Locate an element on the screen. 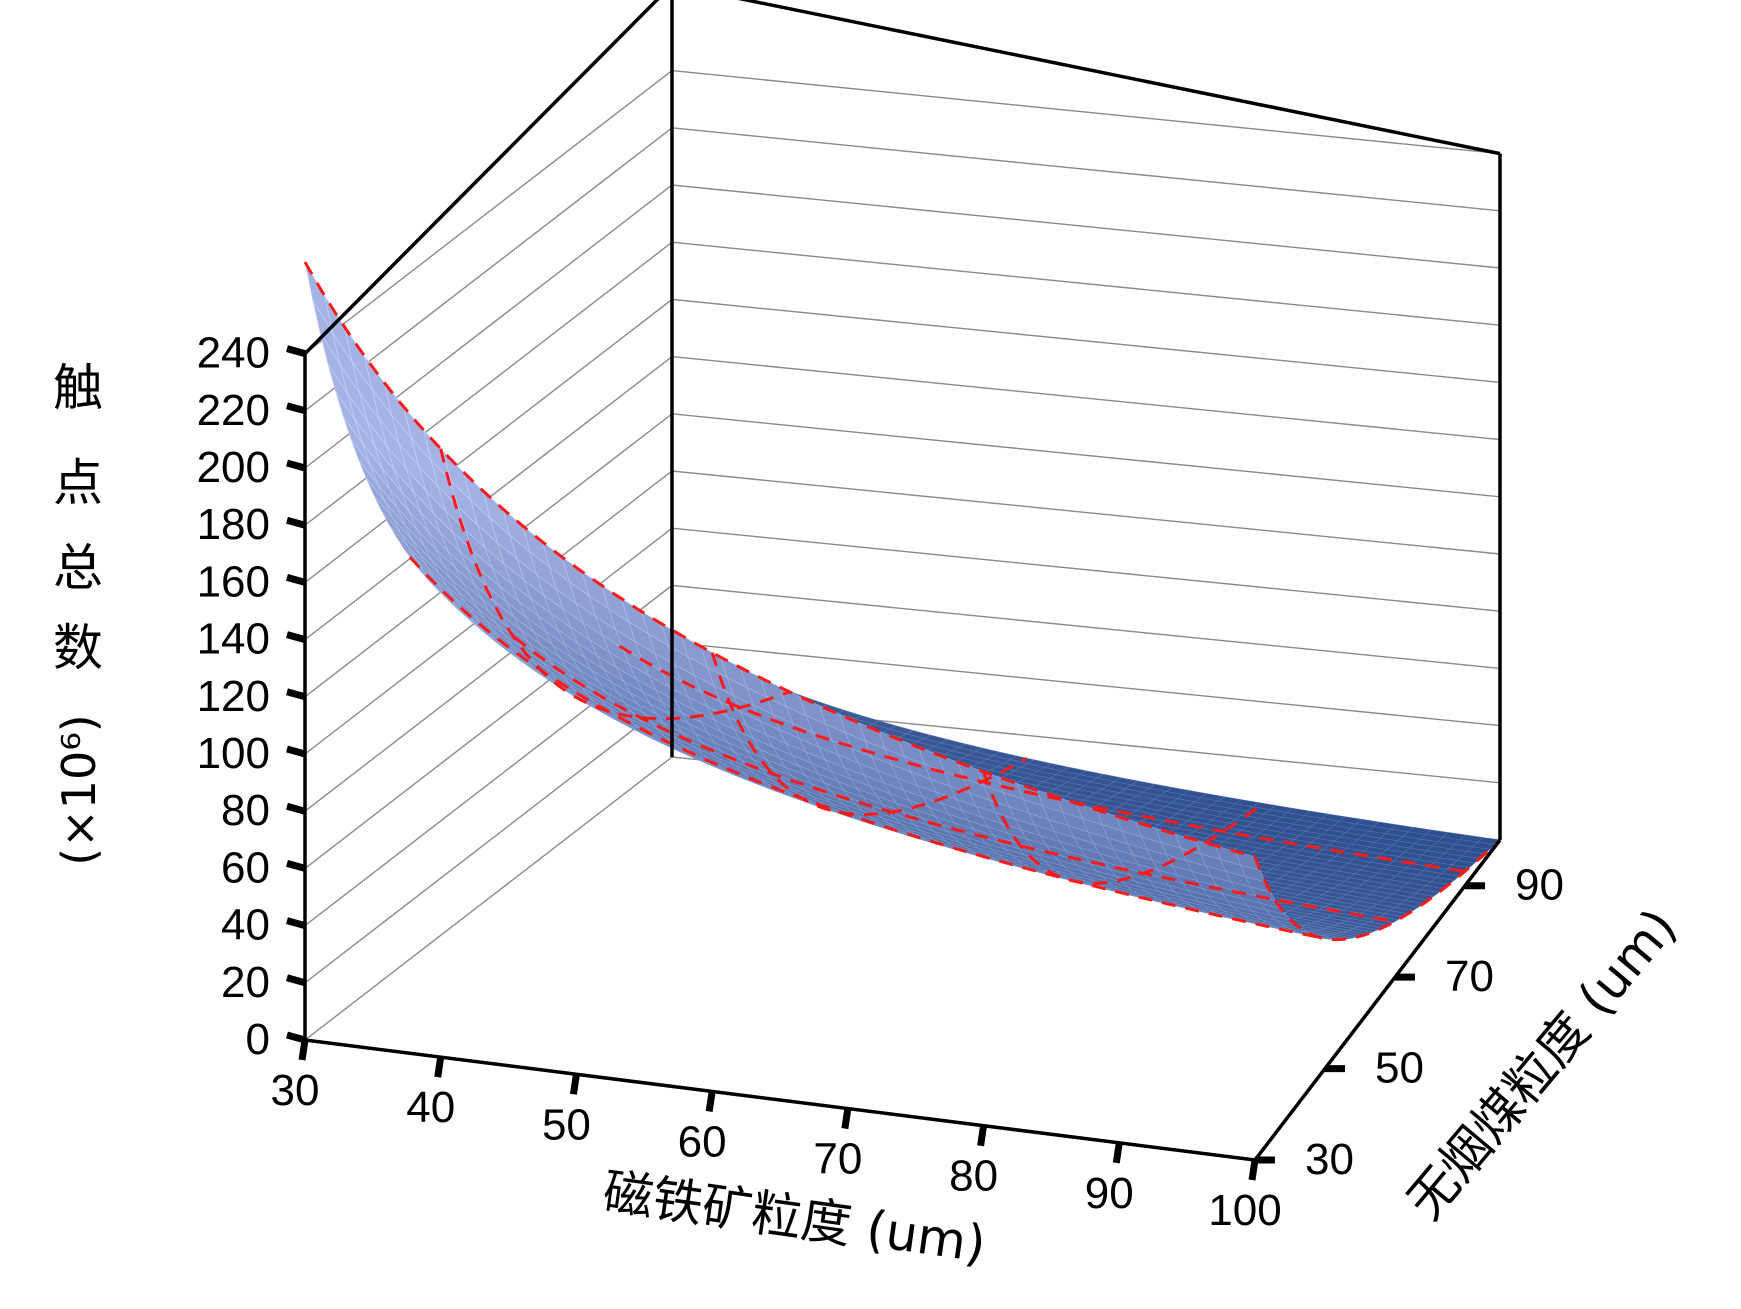 The image size is (1741, 1309). zlabel-char-3: 总 is located at coordinates (78, 568).